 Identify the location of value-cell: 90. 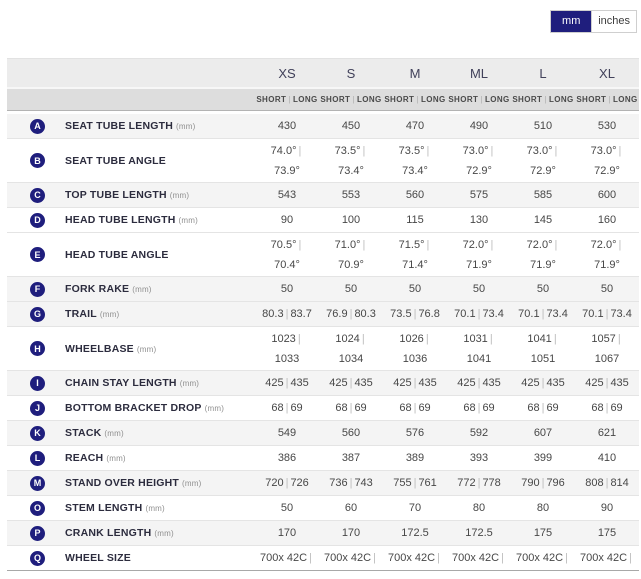
(287, 220).